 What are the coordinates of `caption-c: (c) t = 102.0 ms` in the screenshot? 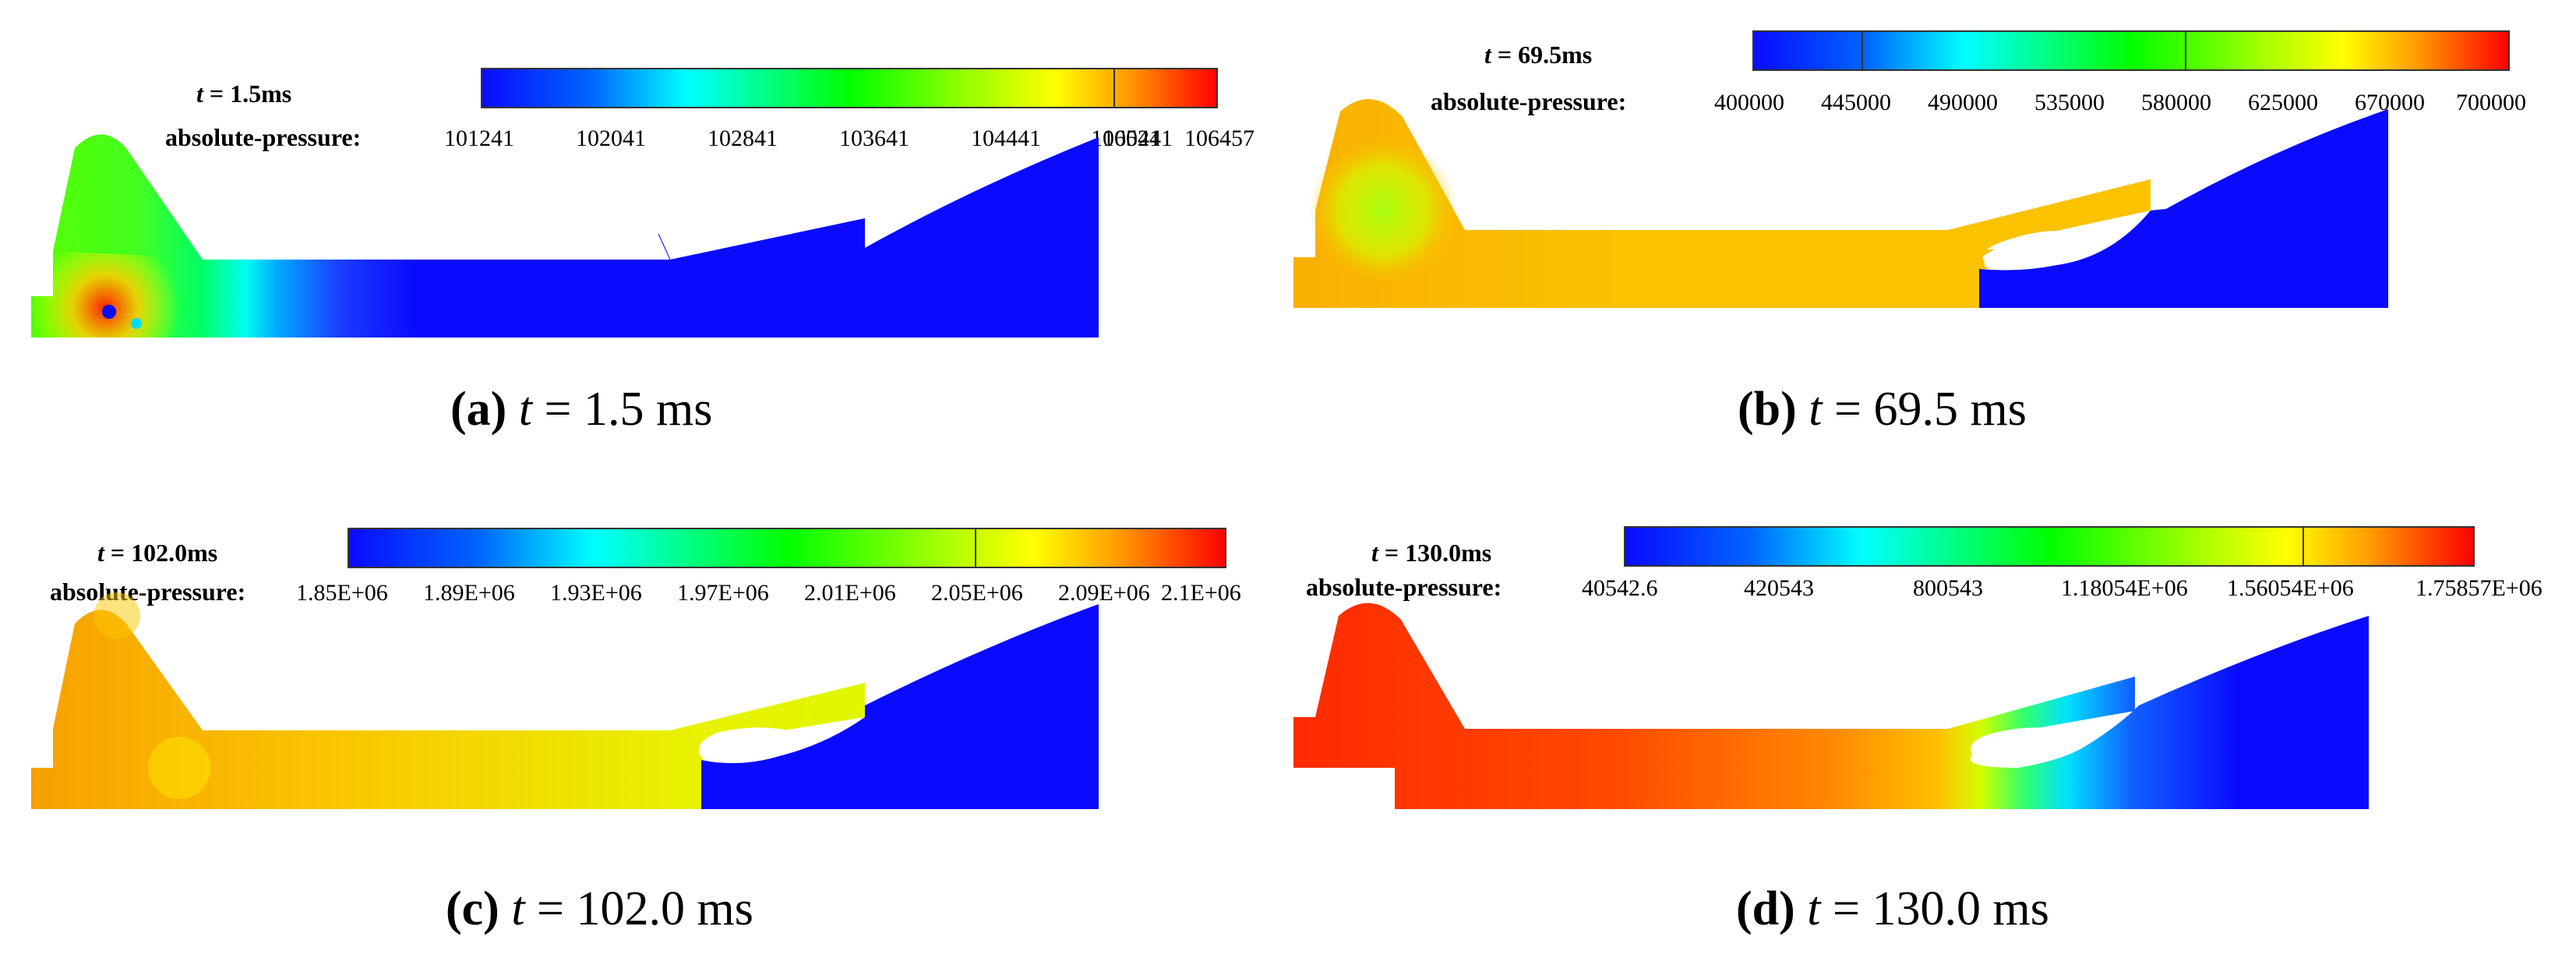 It's located at (599, 909).